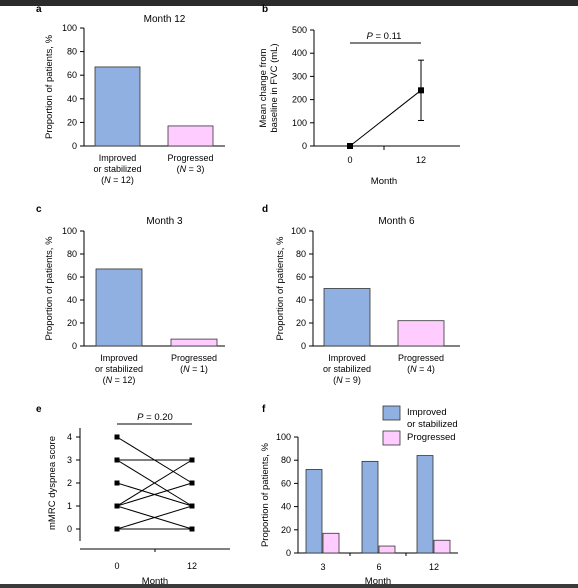 This screenshot has width=578, height=588. I want to click on panel-a-y-tick-label: 20, so click(72, 122).